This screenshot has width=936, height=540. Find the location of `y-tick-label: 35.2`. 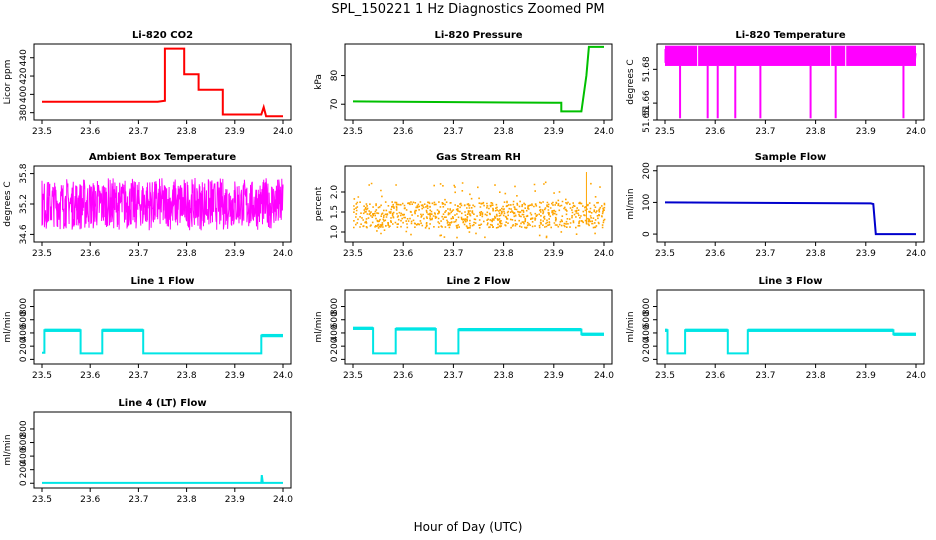

y-tick-label: 35.2 is located at coordinates (24, 204).